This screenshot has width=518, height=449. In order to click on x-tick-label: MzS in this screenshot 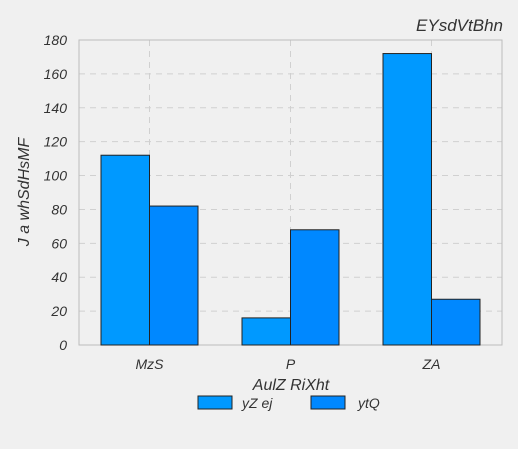, I will do `click(150, 364)`.